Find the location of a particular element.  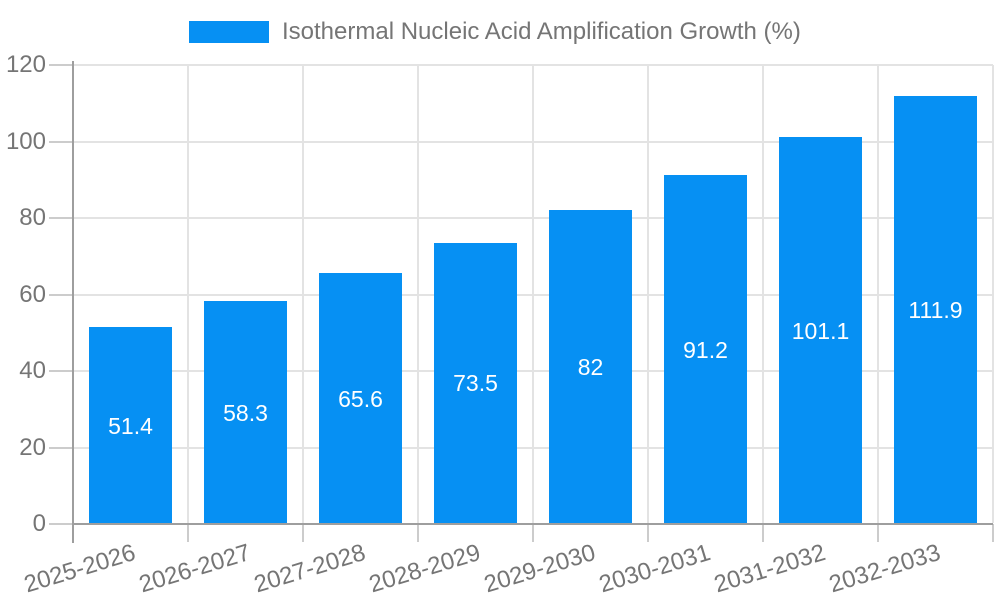

y-axis-label: 120 is located at coordinates (25, 64).